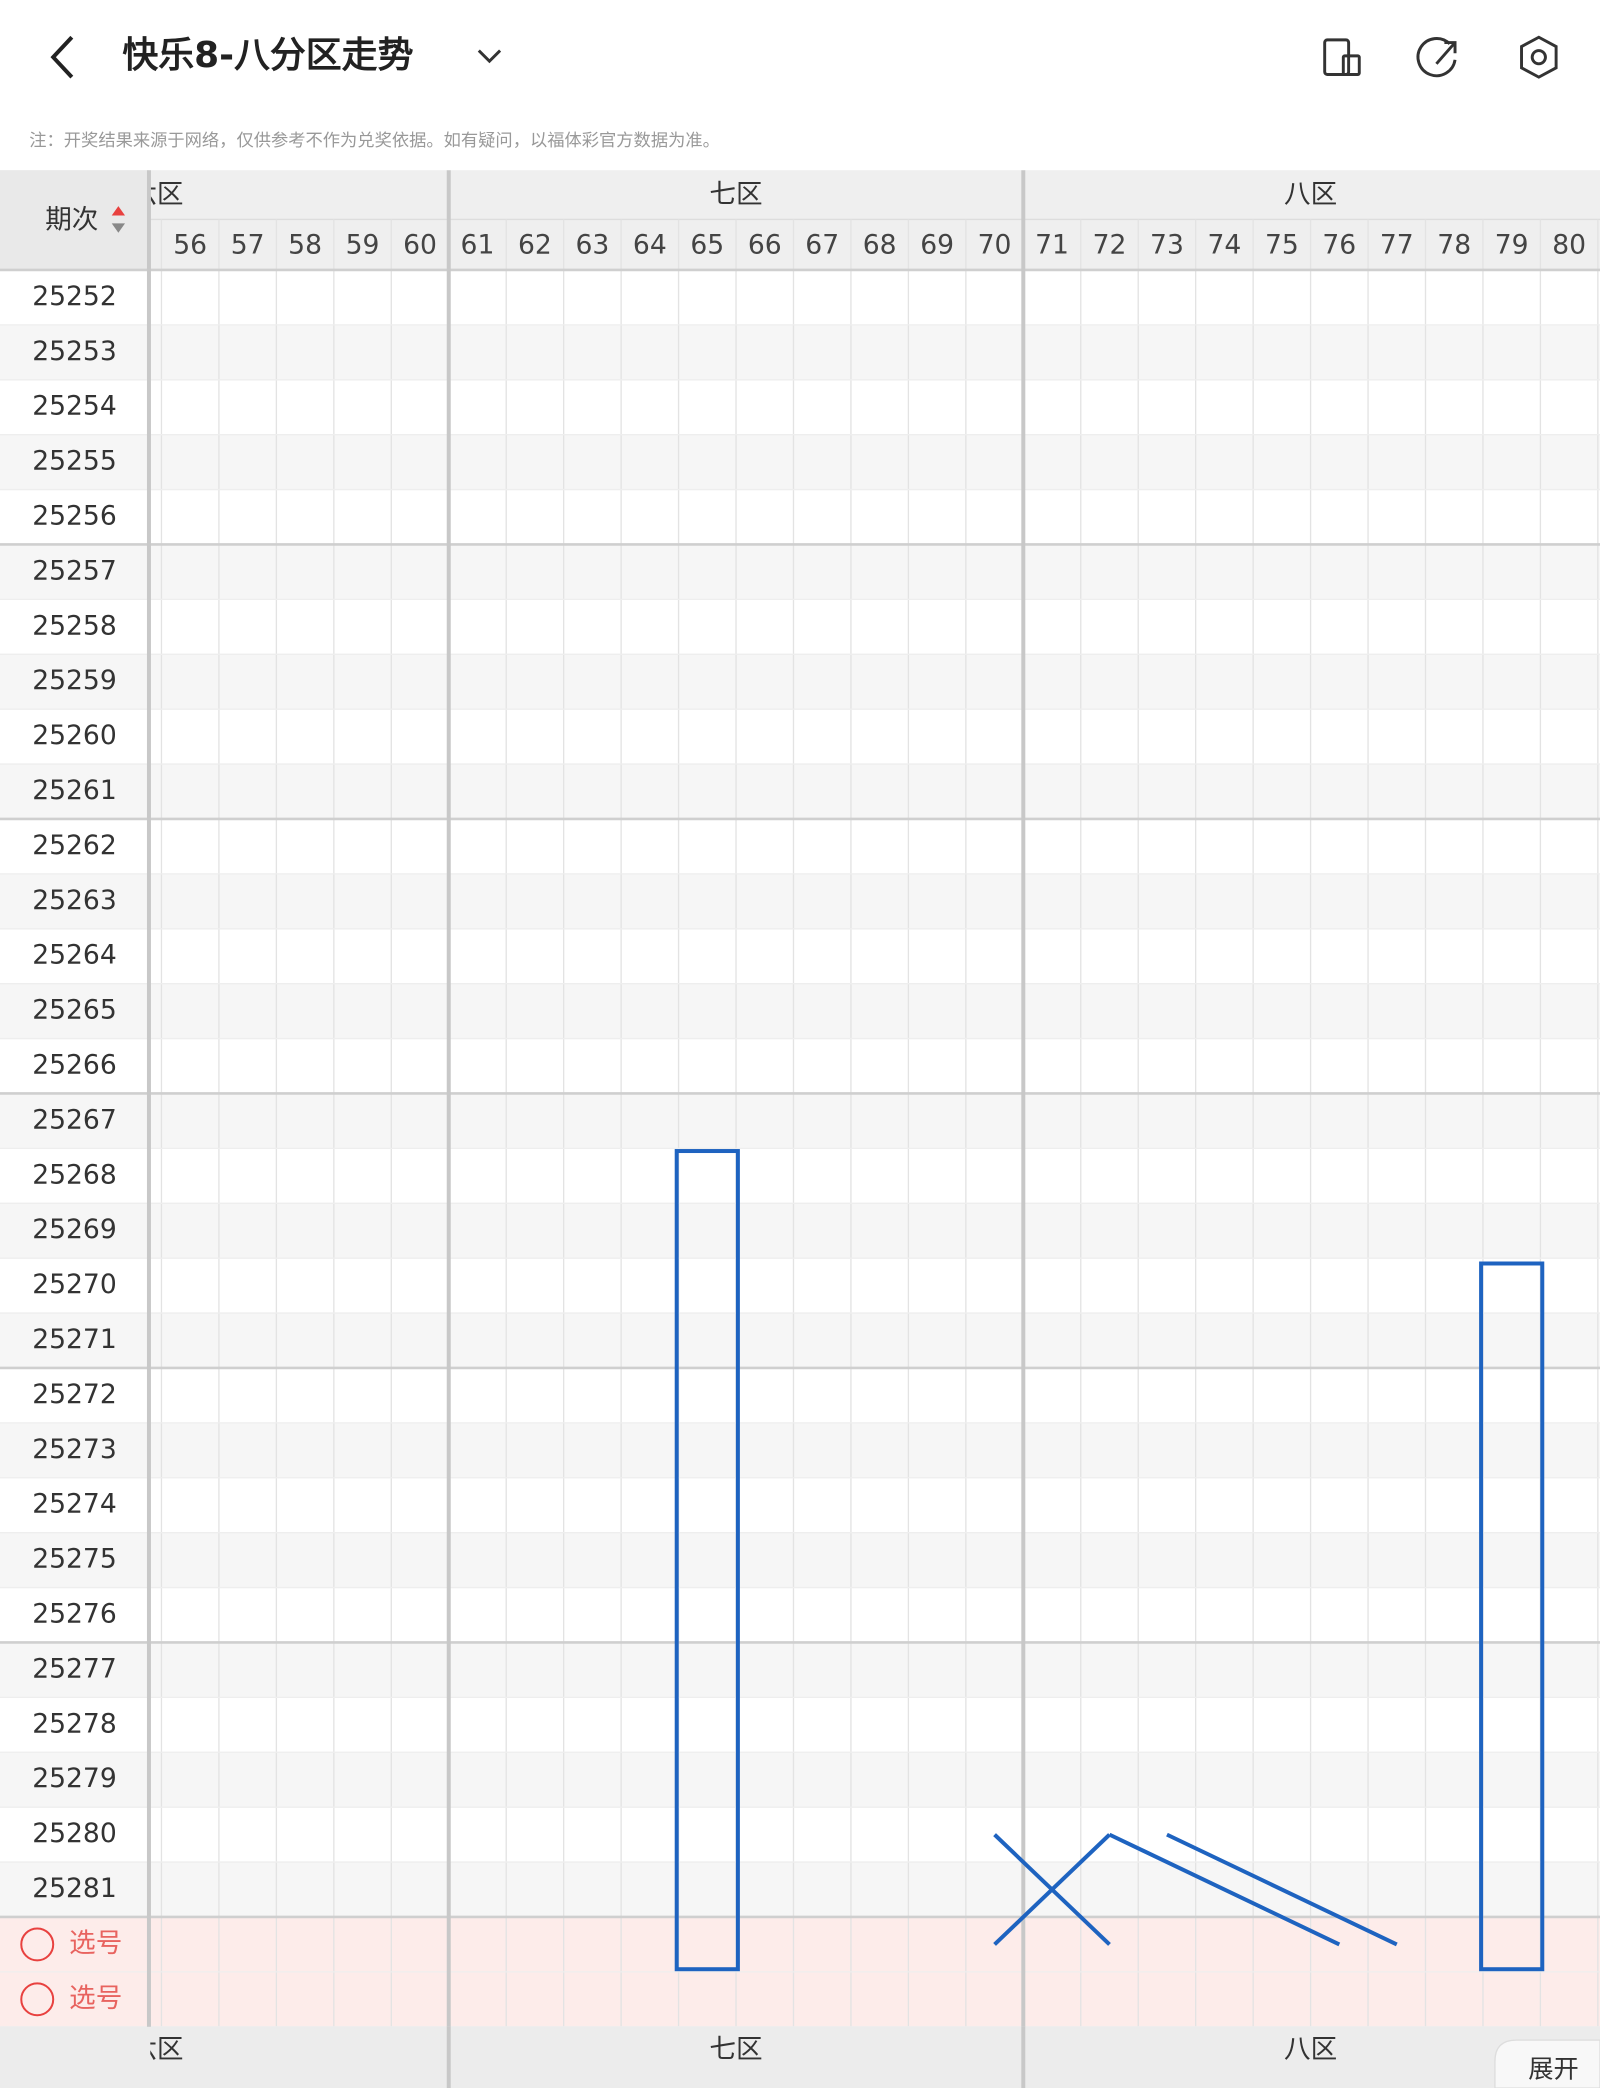  Describe the element at coordinates (74, 1723) in the screenshot. I see `period: 25278` at that location.